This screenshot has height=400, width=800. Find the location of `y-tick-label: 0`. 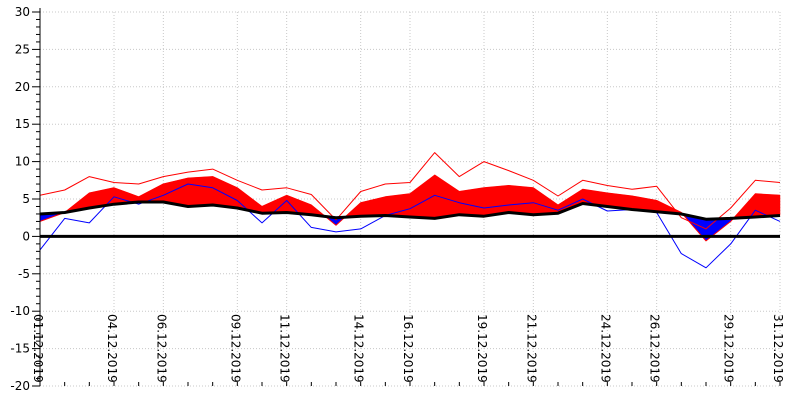

y-tick-label: 0 is located at coordinates (26, 236).